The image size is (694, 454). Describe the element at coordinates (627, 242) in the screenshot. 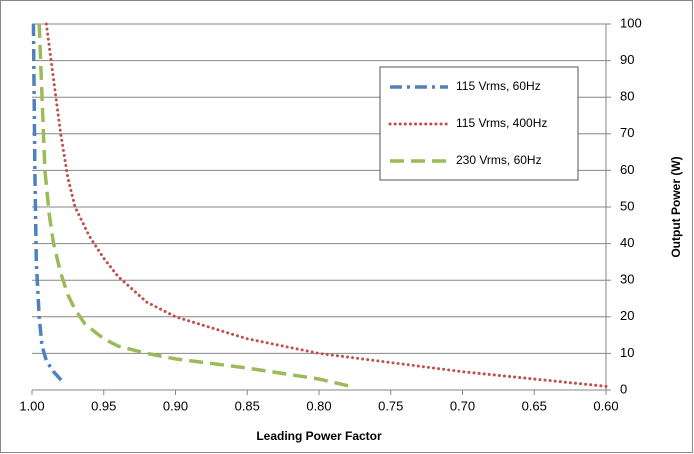

I see `y-tick-label: 40` at that location.